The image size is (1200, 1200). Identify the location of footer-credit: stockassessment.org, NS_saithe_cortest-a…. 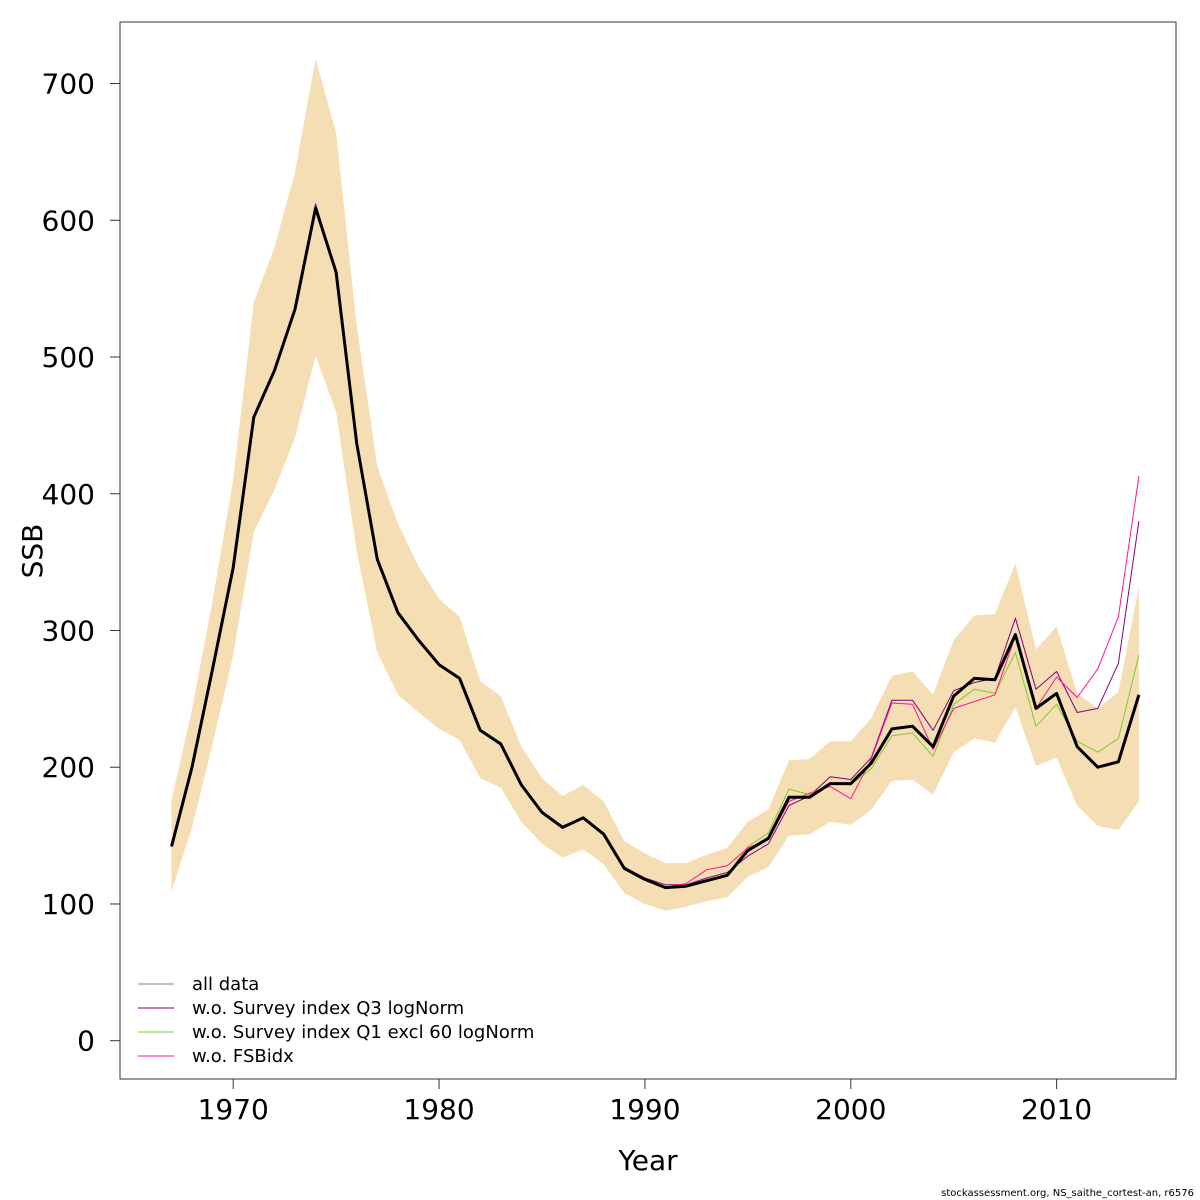
(1067, 1193).